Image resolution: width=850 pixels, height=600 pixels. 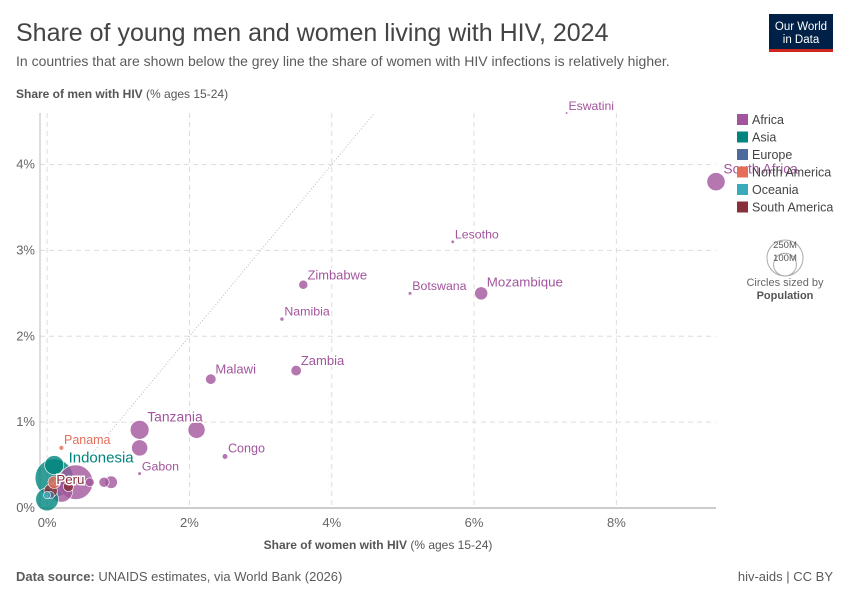 I want to click on logo: Our World in Data, so click(x=801, y=33).